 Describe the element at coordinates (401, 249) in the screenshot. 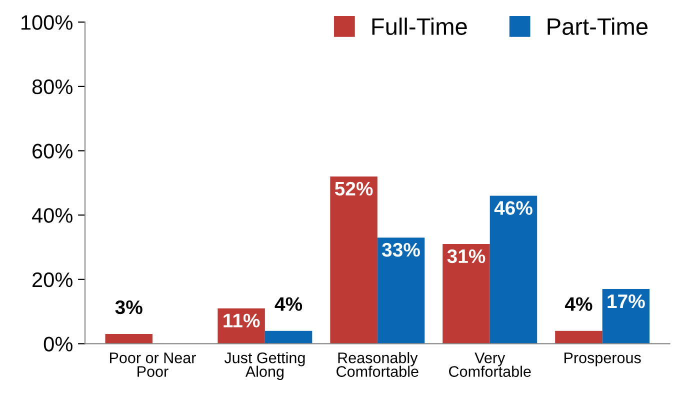

I see `data-label: 33%` at that location.